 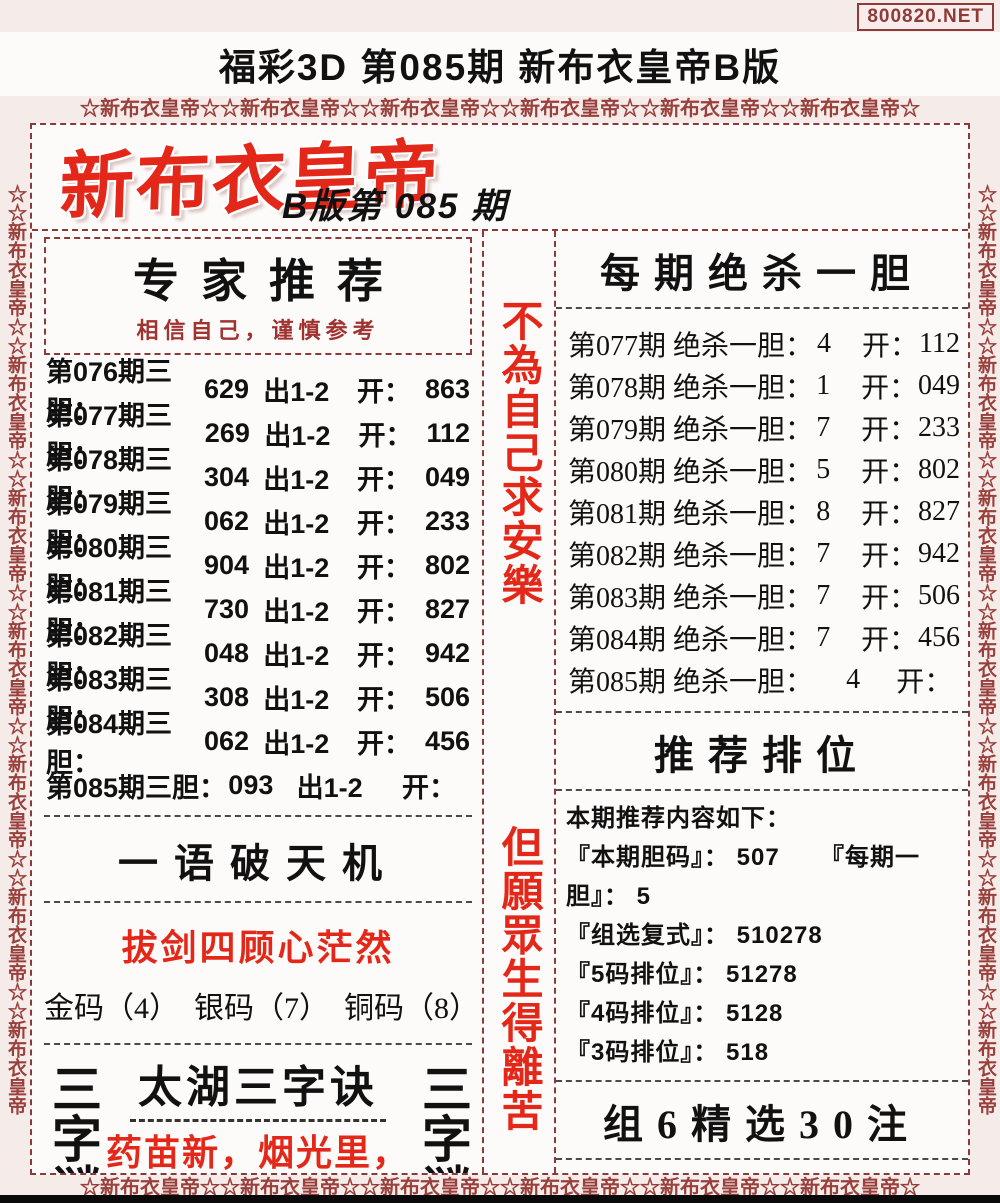 What do you see at coordinates (764, 597) in the screenshot?
I see `kill-row: 第083期 绝杀一胆： 7 开： 506` at bounding box center [764, 597].